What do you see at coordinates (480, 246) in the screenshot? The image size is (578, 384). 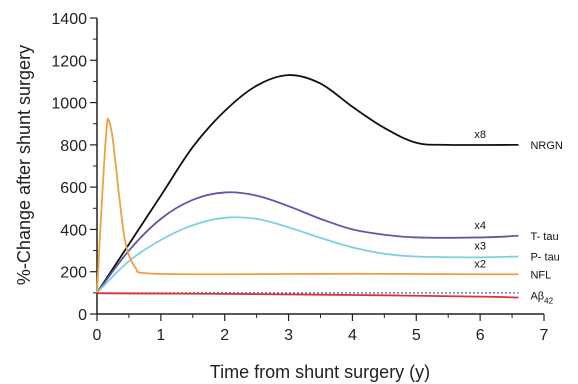 I see `multiplier-label-p-tau: x3` at bounding box center [480, 246].